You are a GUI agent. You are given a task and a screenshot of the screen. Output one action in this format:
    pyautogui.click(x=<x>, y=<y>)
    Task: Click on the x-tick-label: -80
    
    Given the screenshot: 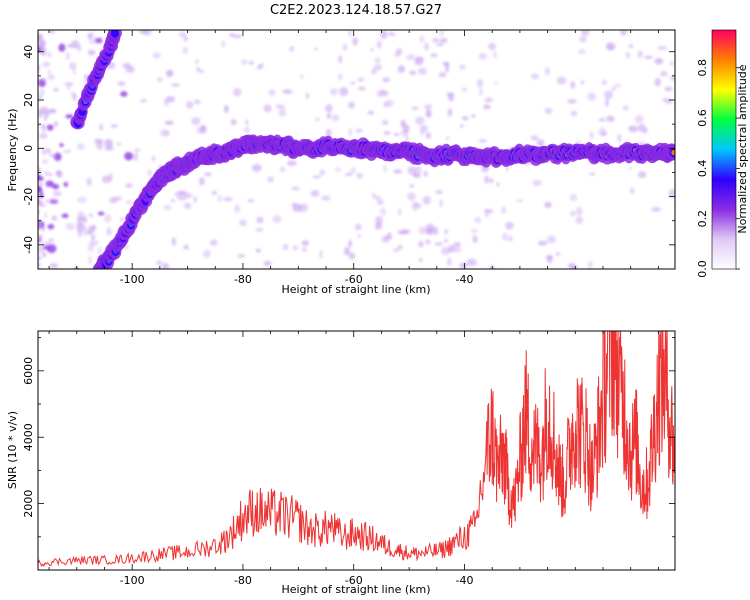 What is the action you would take?
    pyautogui.click(x=243, y=279)
    